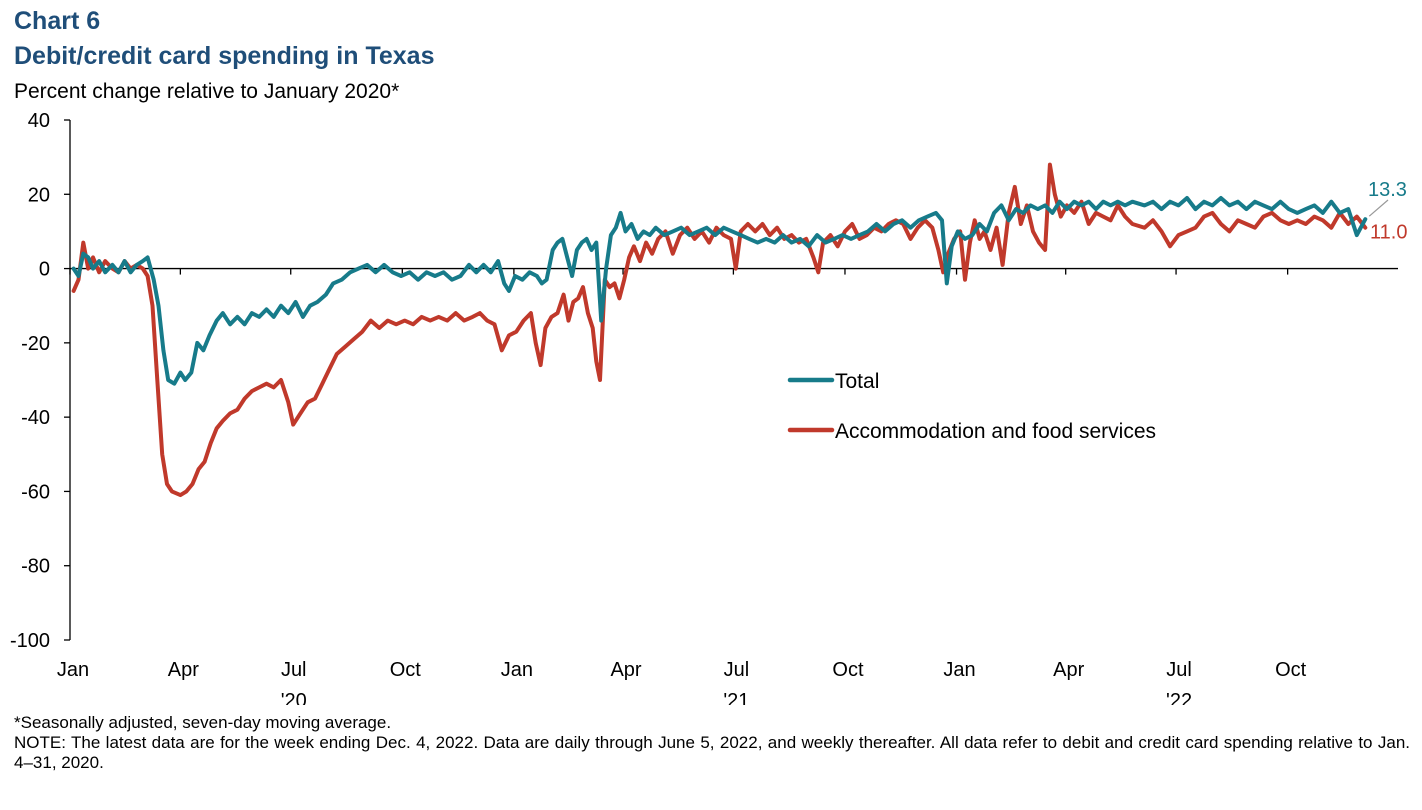 The height and width of the screenshot is (810, 1422). What do you see at coordinates (35, 492) in the screenshot?
I see `y-tick-label: -60` at bounding box center [35, 492].